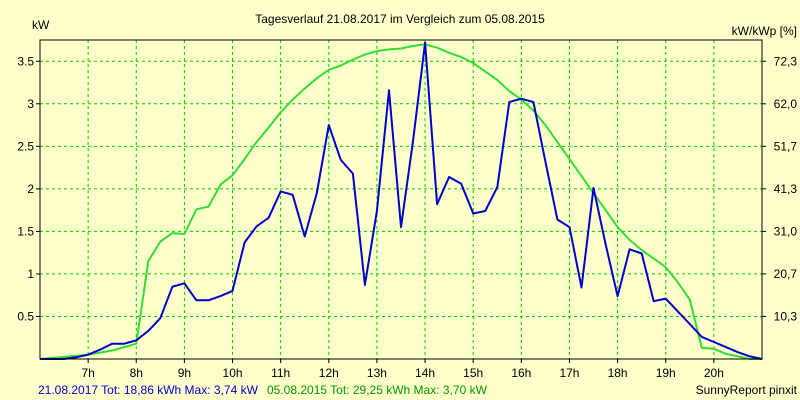 The image size is (800, 400). What do you see at coordinates (786, 274) in the screenshot?
I see `y-right-tick-label: 20,7` at bounding box center [786, 274].